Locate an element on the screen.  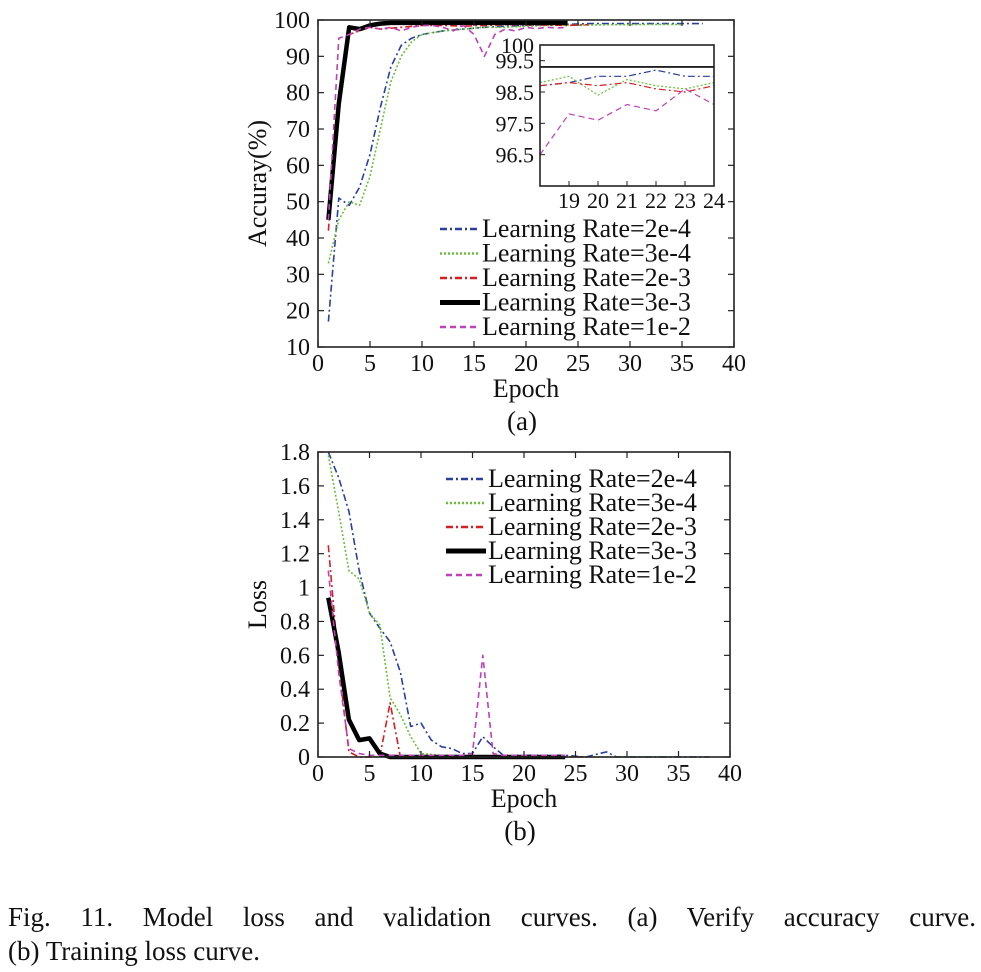
panel-label: (a) is located at coordinates (522, 421).